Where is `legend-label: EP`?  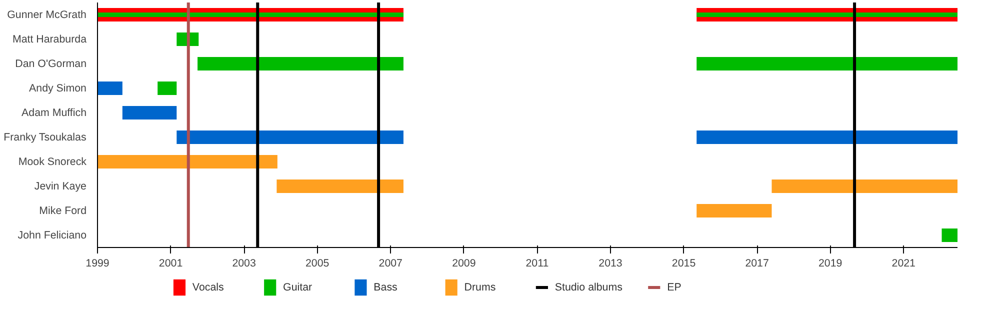
legend-label: EP is located at coordinates (674, 288).